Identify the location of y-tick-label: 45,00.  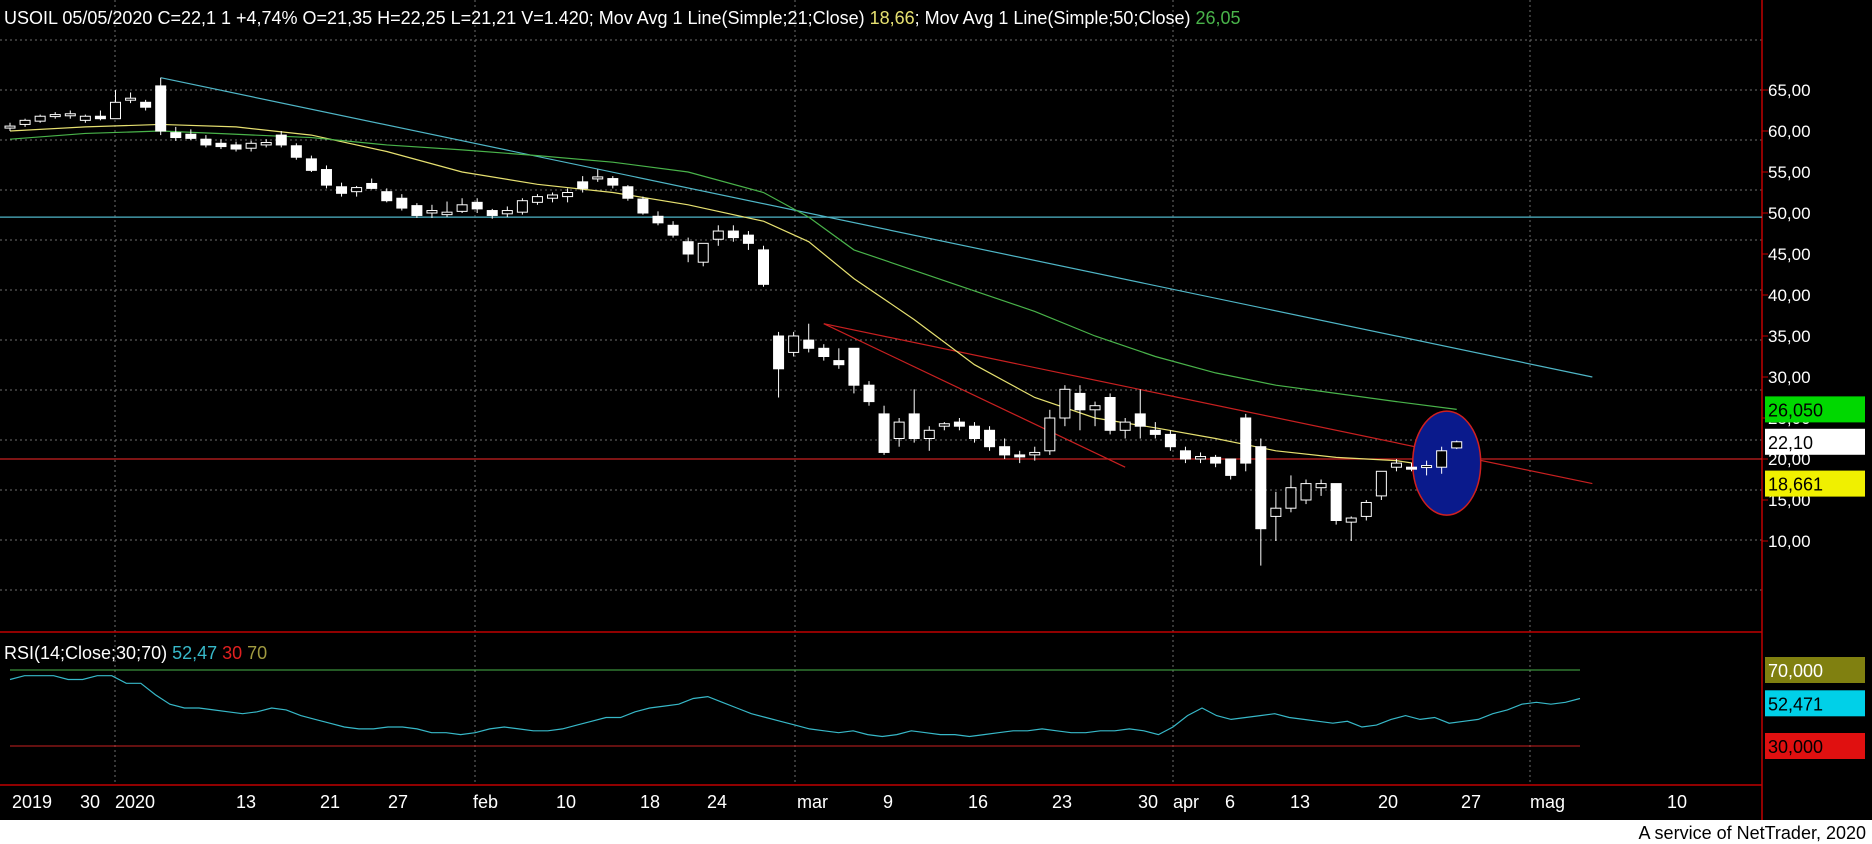
(1789, 254).